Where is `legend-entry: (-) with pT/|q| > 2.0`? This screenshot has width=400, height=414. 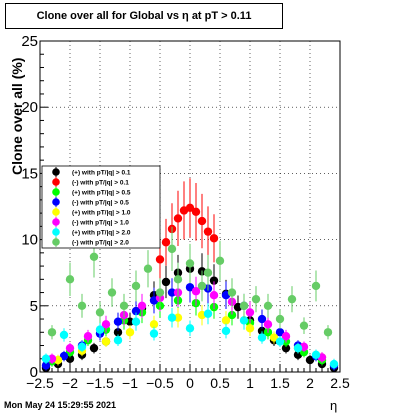 legend-entry: (-) with pT/|q| > 2.0 is located at coordinates (100, 243).